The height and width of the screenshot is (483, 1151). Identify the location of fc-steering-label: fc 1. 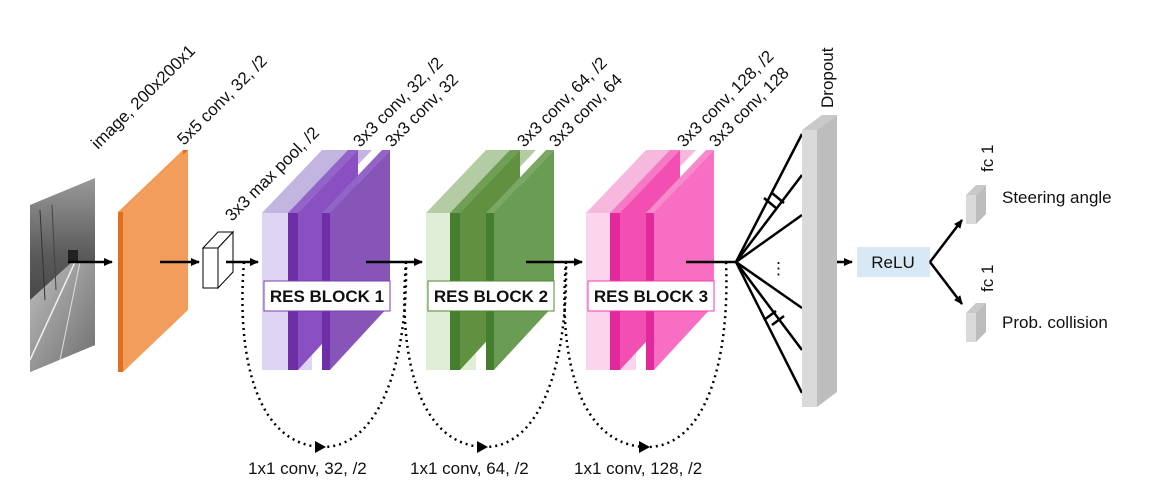
(987, 158).